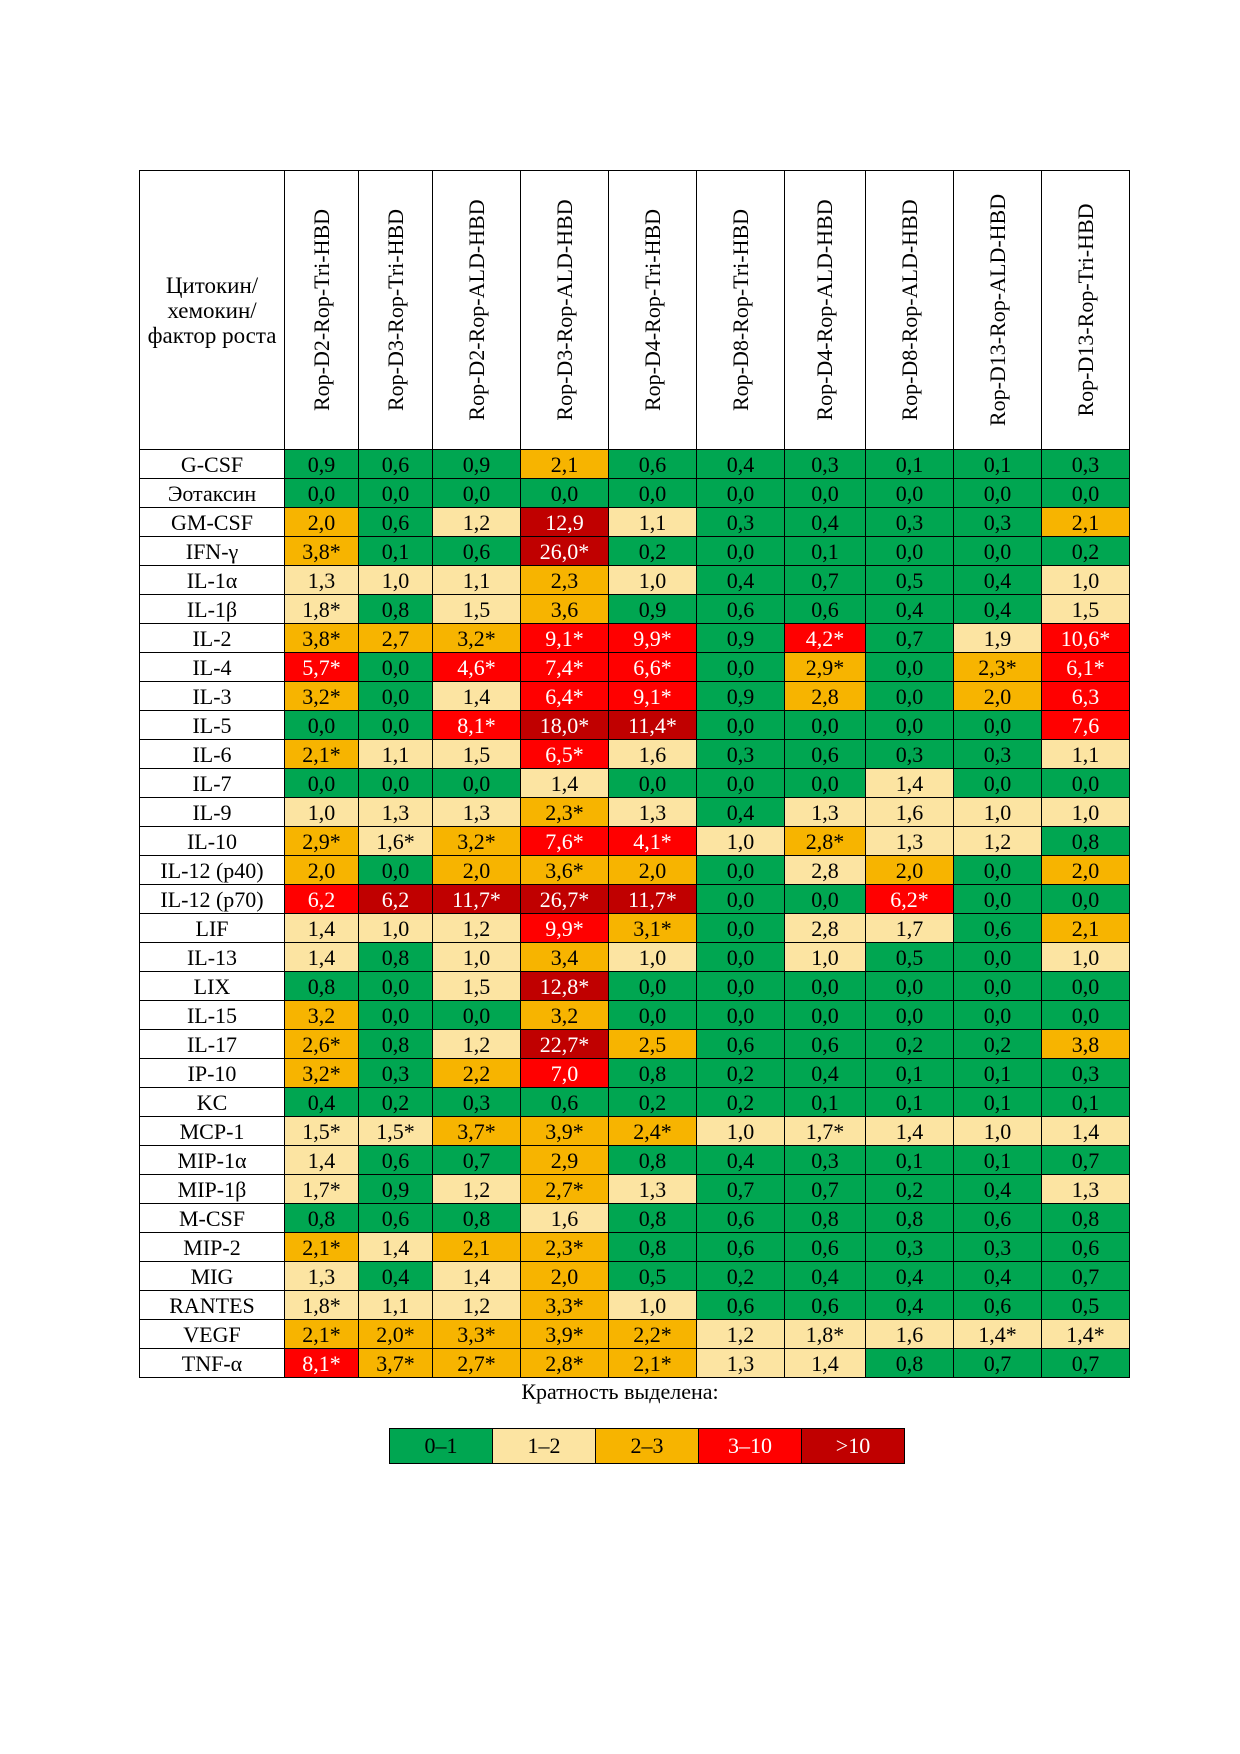 This screenshot has width=1240, height=1754. What do you see at coordinates (212, 667) in the screenshot?
I see `row-label: IL-4` at bounding box center [212, 667].